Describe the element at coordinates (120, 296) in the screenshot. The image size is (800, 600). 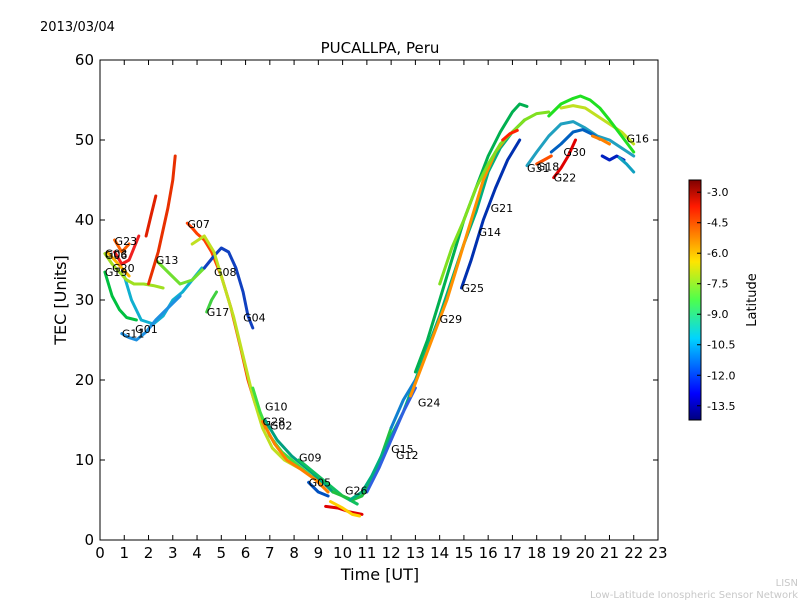
I see `series-g19` at that location.